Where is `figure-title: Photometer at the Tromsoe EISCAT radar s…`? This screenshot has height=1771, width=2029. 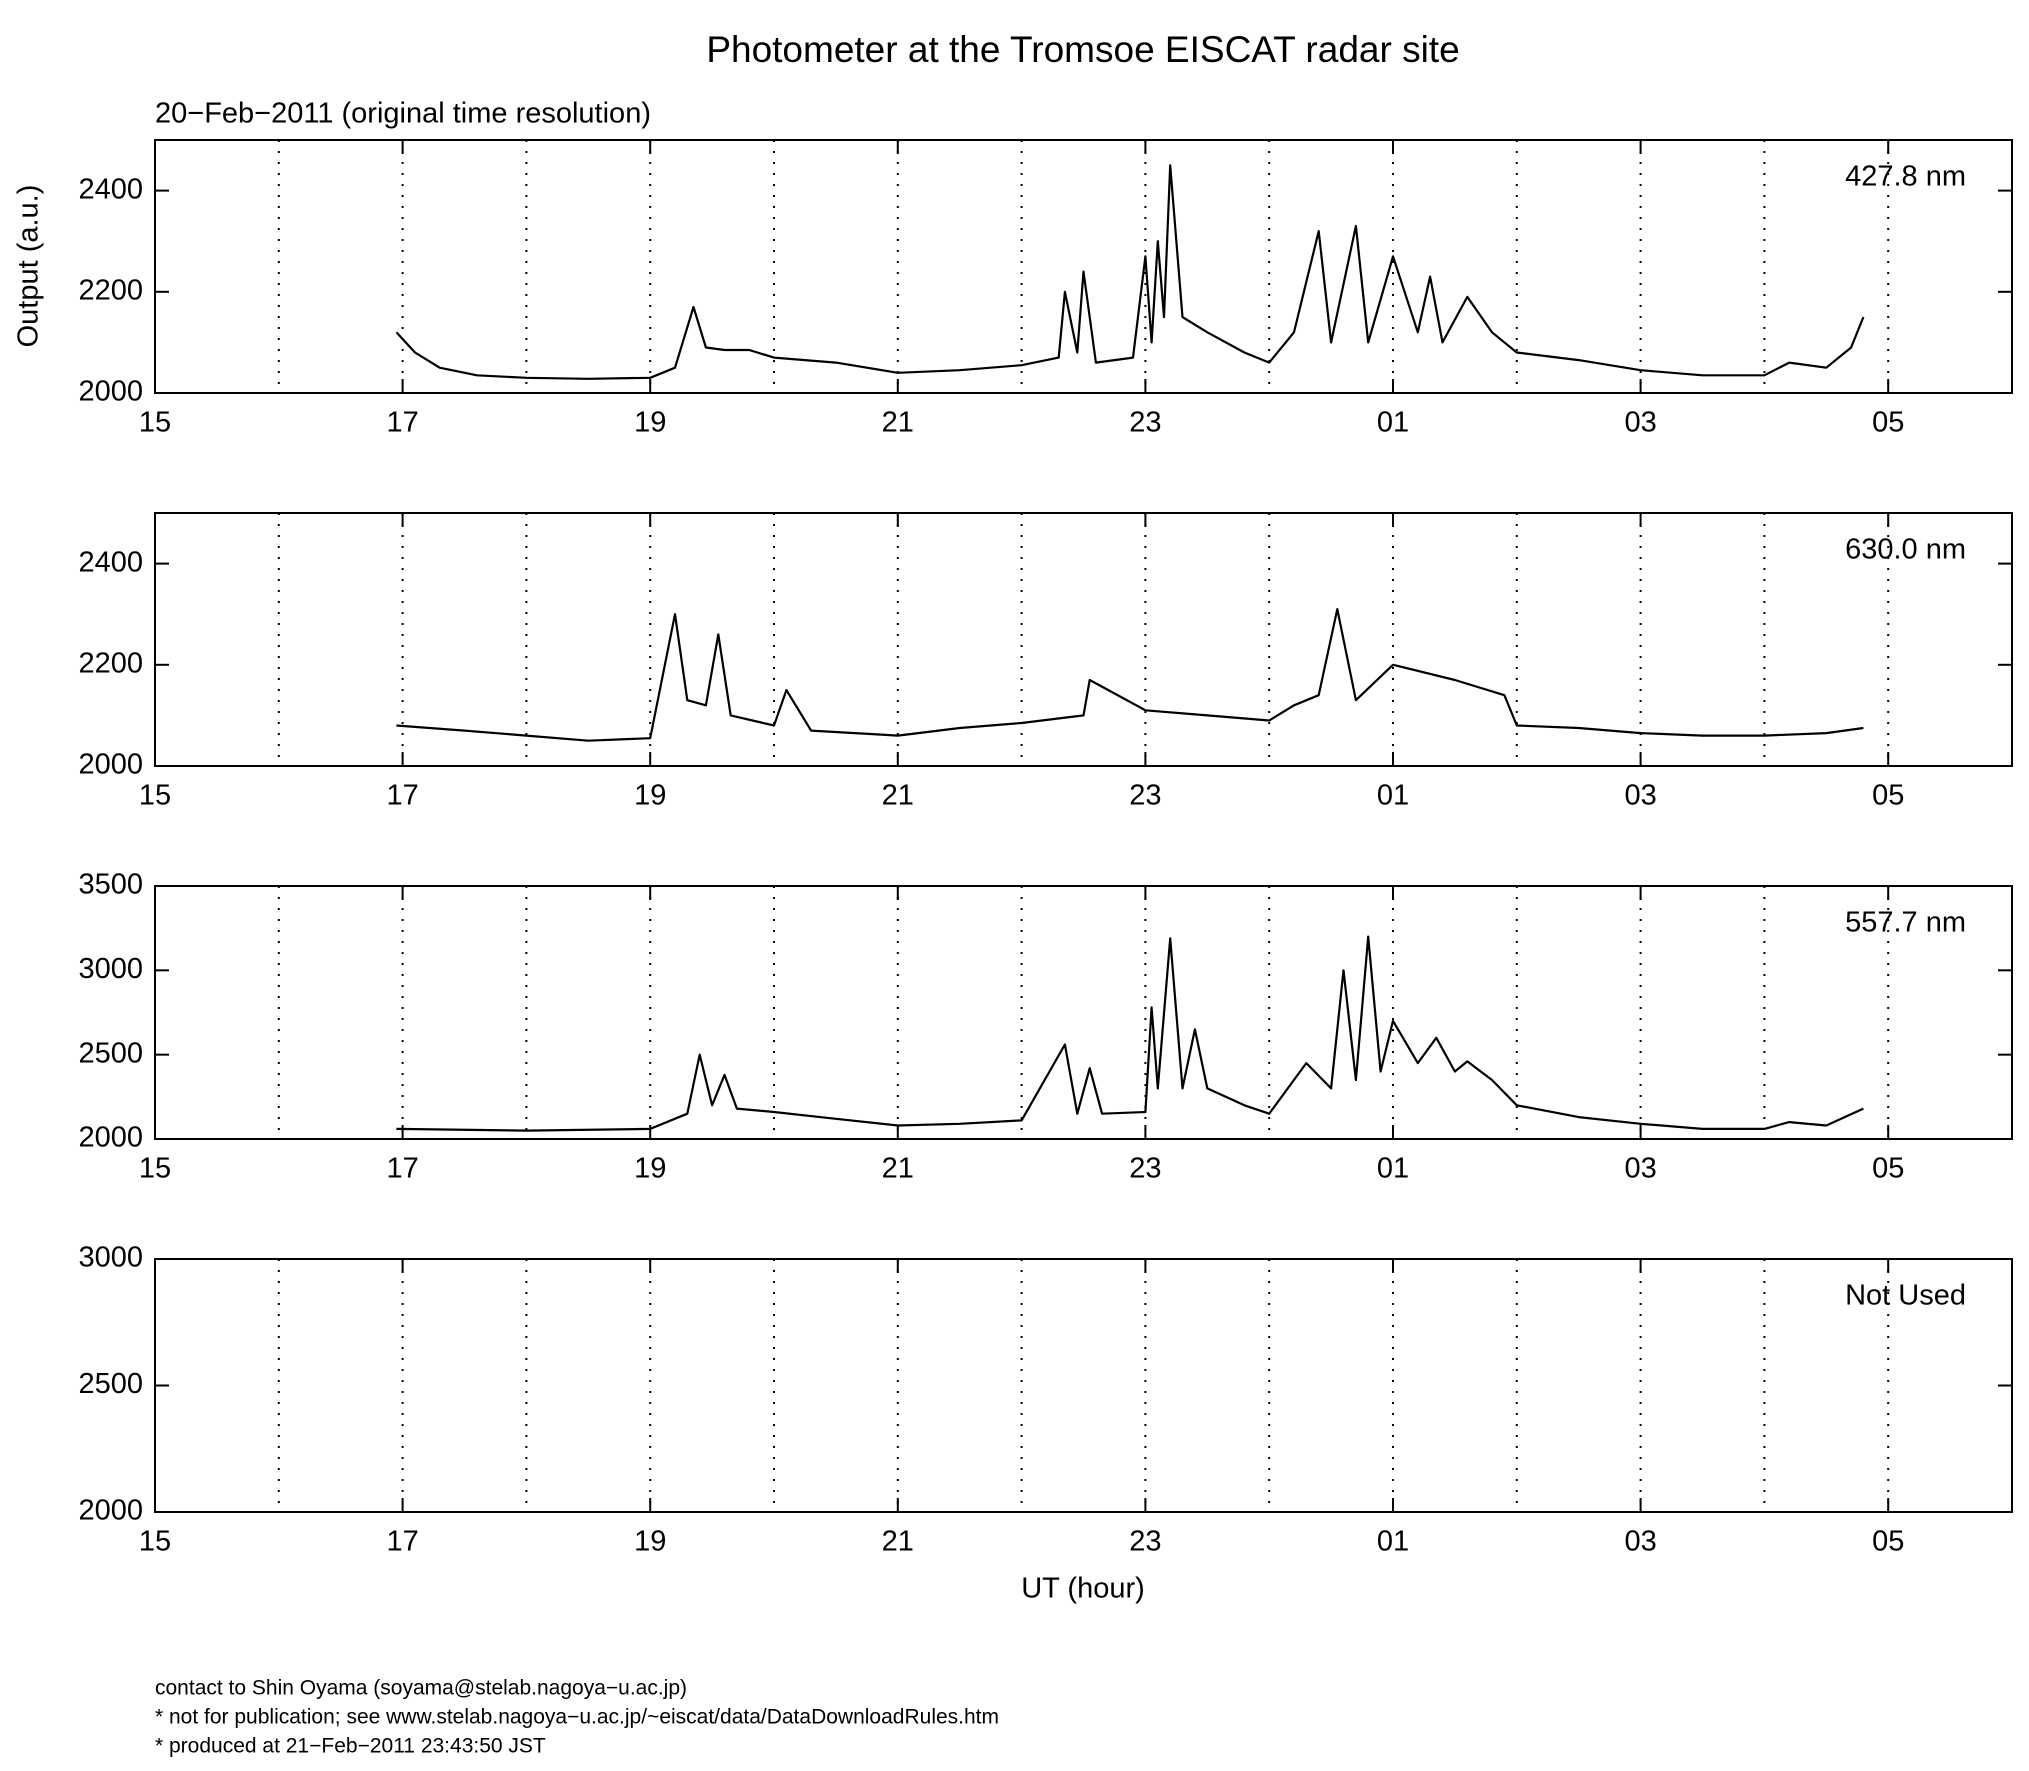 figure-title: Photometer at the Tromsoe EISCAT radar s… is located at coordinates (1082, 49).